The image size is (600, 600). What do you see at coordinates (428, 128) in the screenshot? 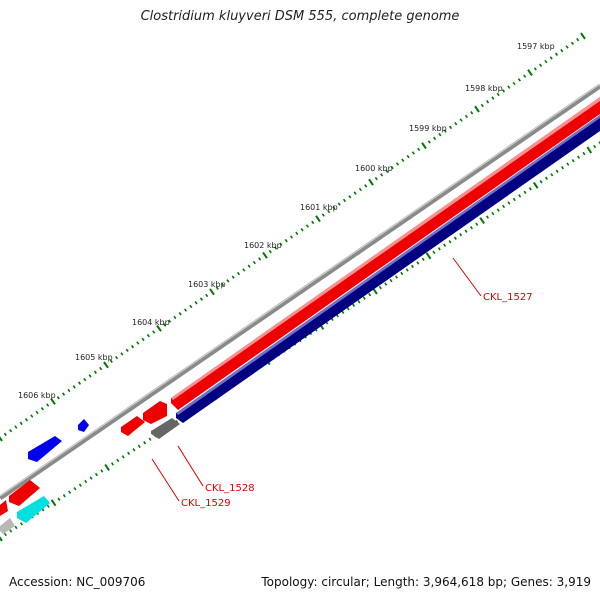
I see `tick-label-1599: 1599 kbp` at bounding box center [428, 128].